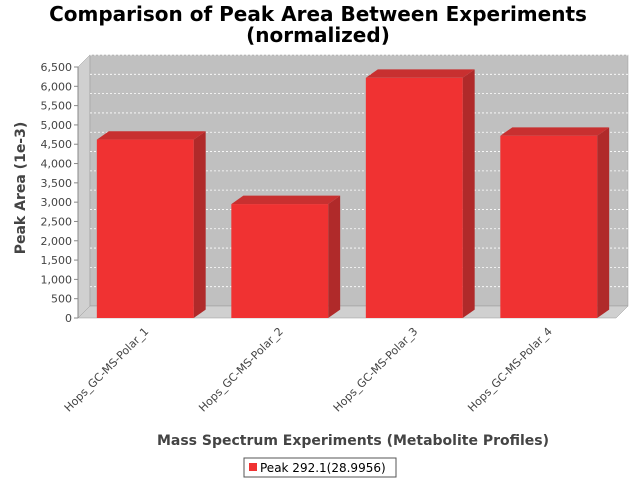  I want to click on y-tick-label: 4,000, so click(57, 164).